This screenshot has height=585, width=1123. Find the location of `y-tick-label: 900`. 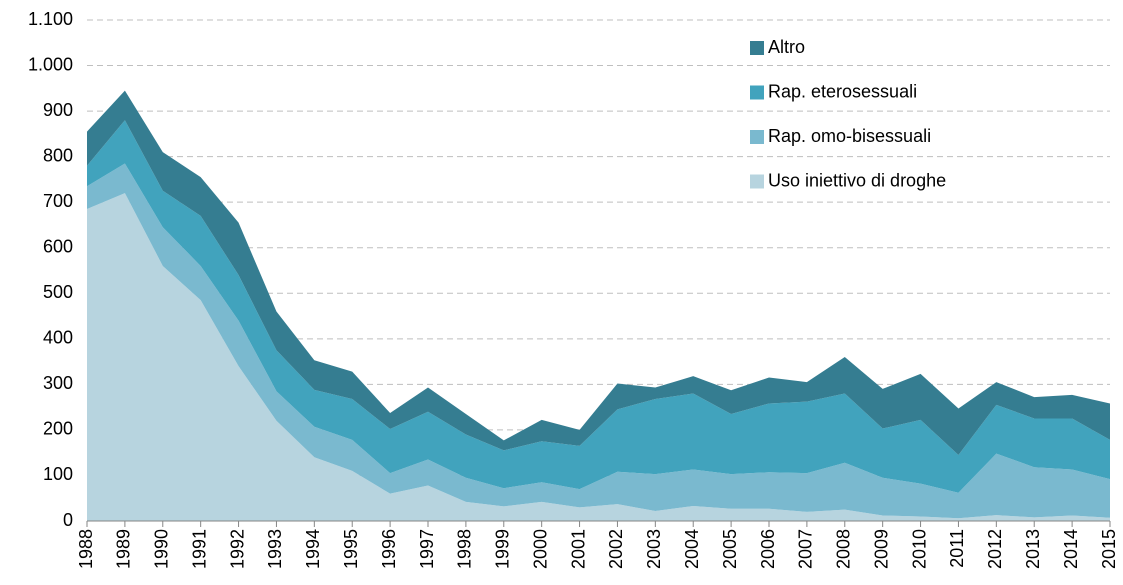

y-tick-label: 900 is located at coordinates (58, 110).